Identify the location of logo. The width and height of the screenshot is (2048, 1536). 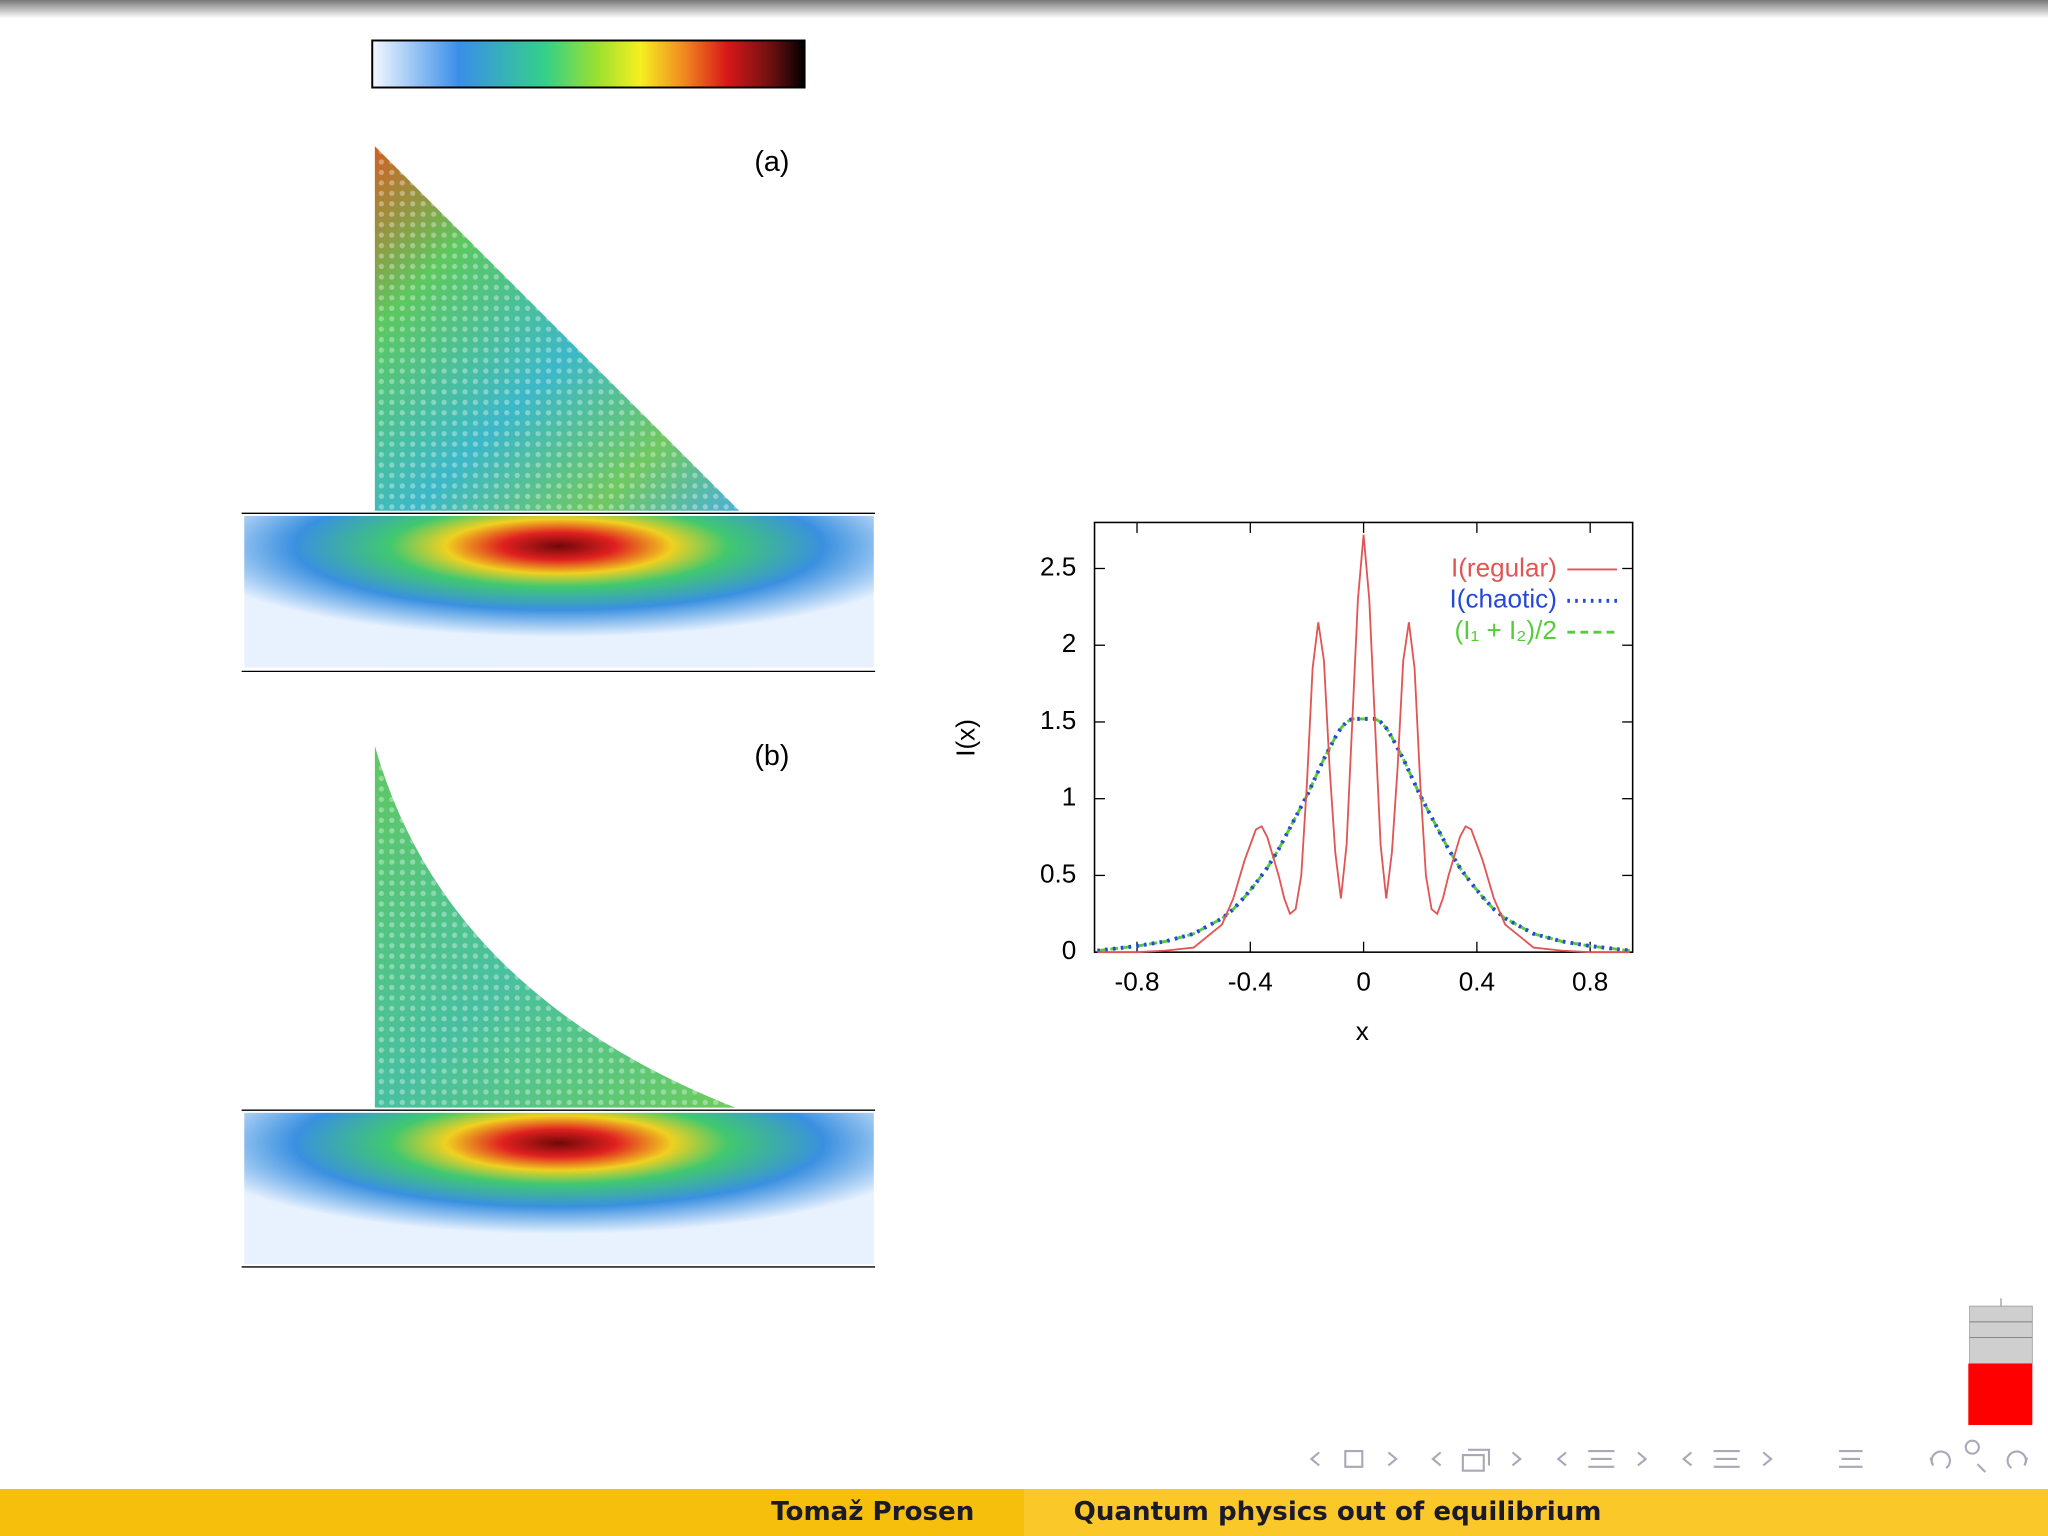
(2000, 1361).